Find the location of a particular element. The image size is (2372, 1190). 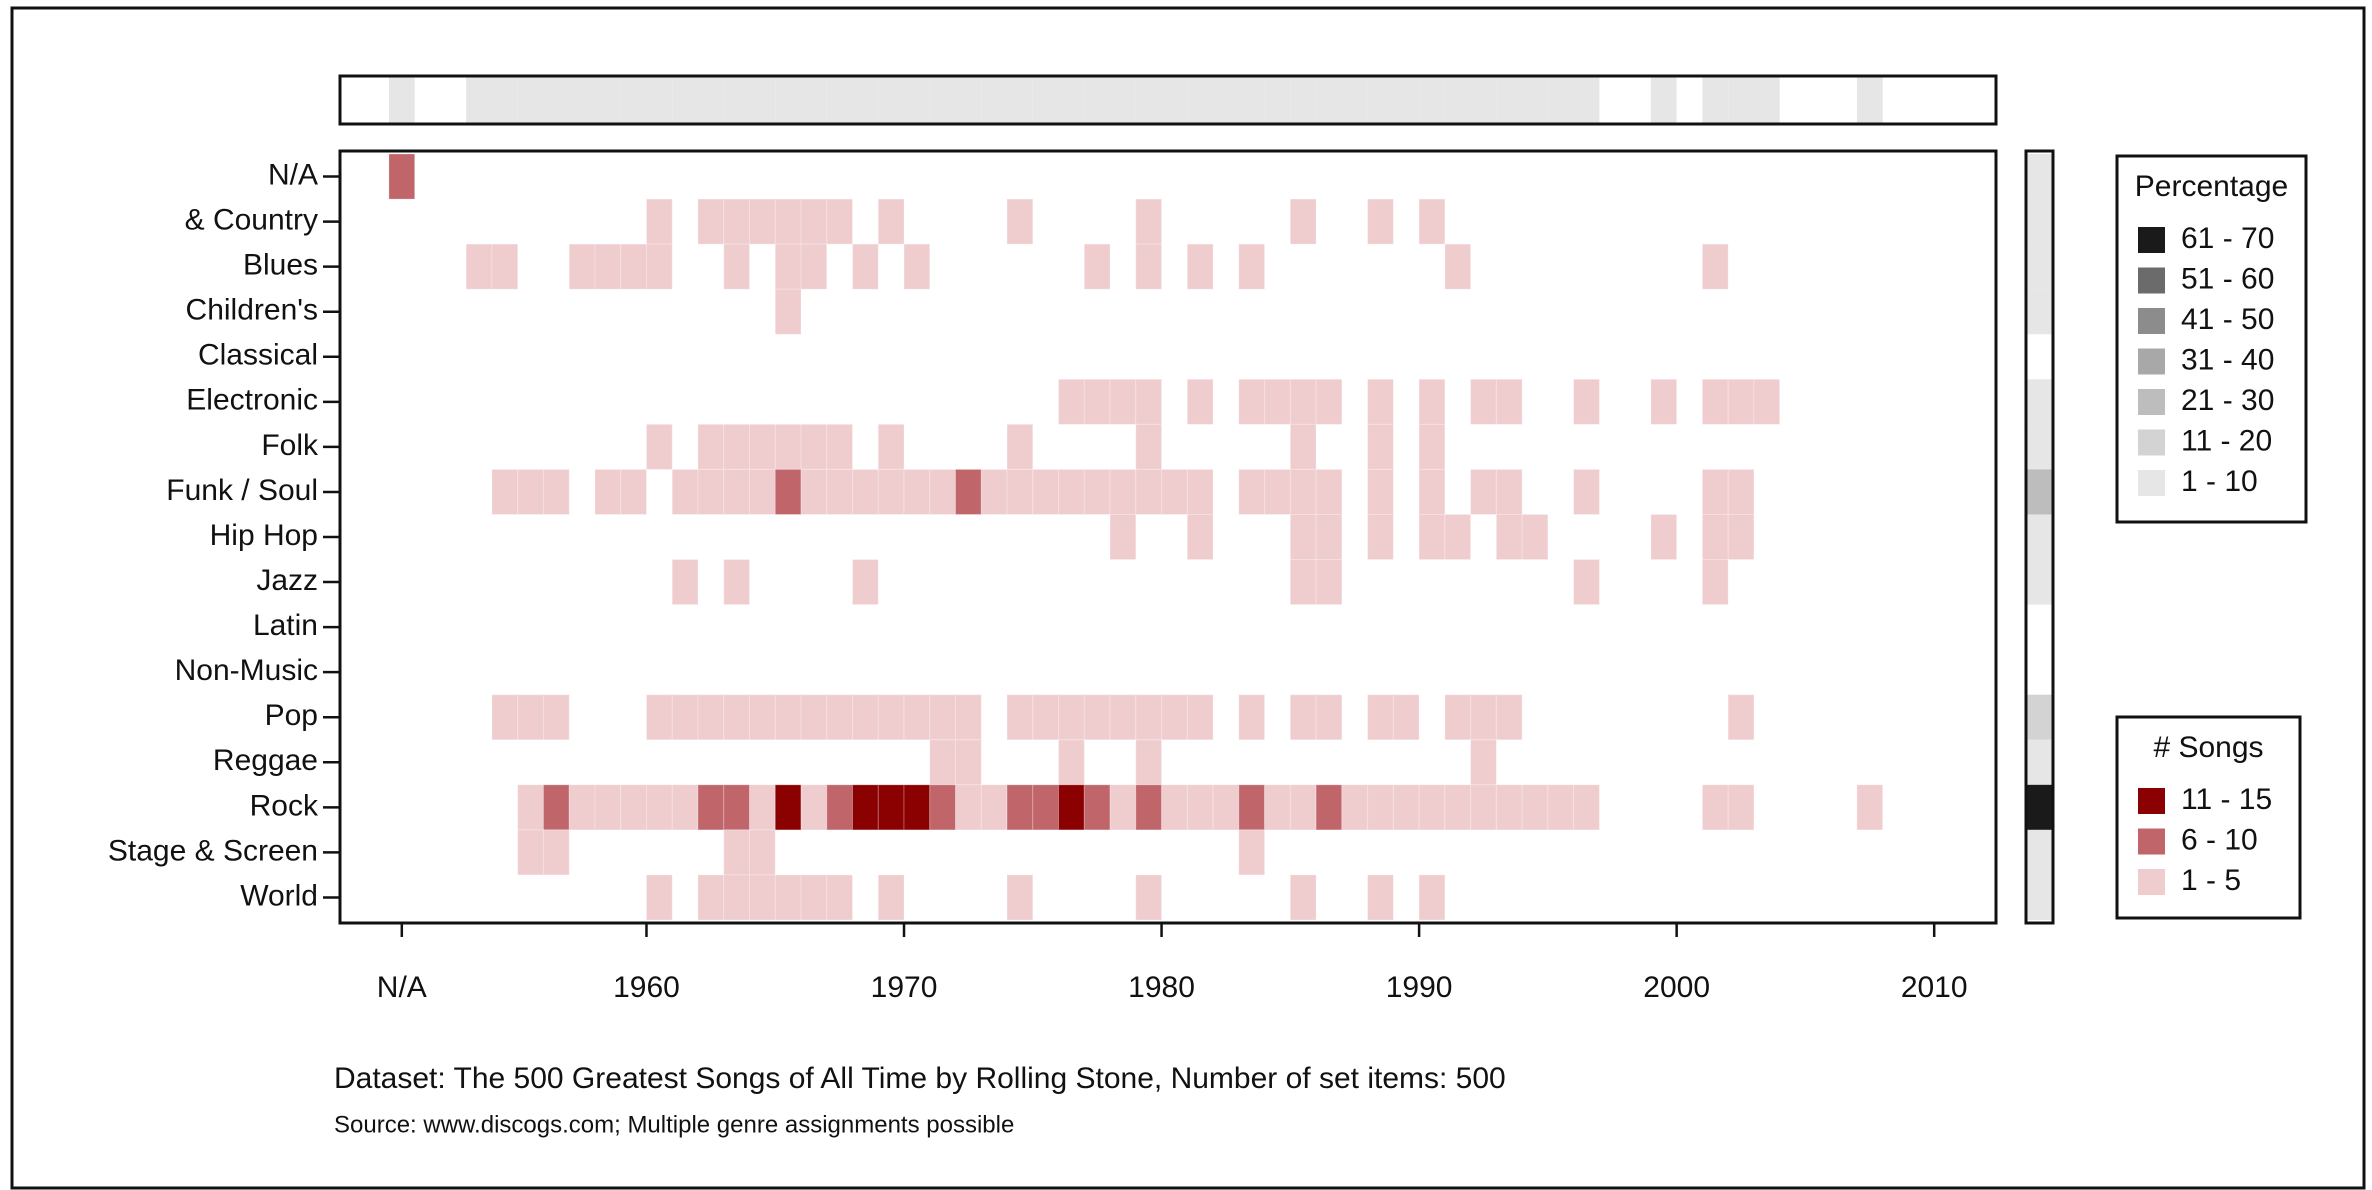

y-tick-label: Pop is located at coordinates (291, 715).